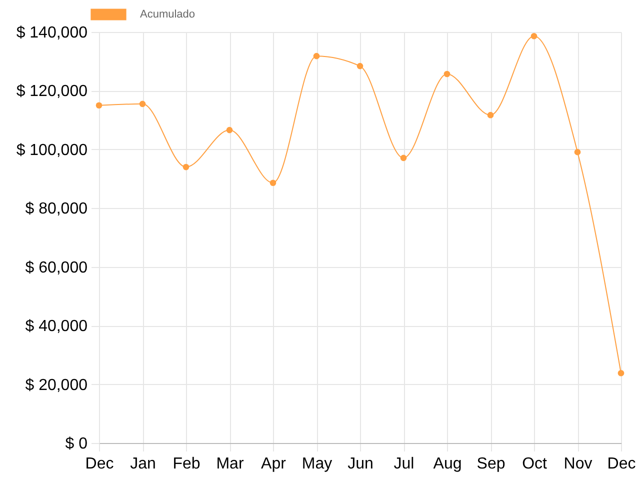 Image resolution: width=640 pixels, height=480 pixels. Describe the element at coordinates (52, 150) in the screenshot. I see `y-tick-label: $ 100,000` at that location.